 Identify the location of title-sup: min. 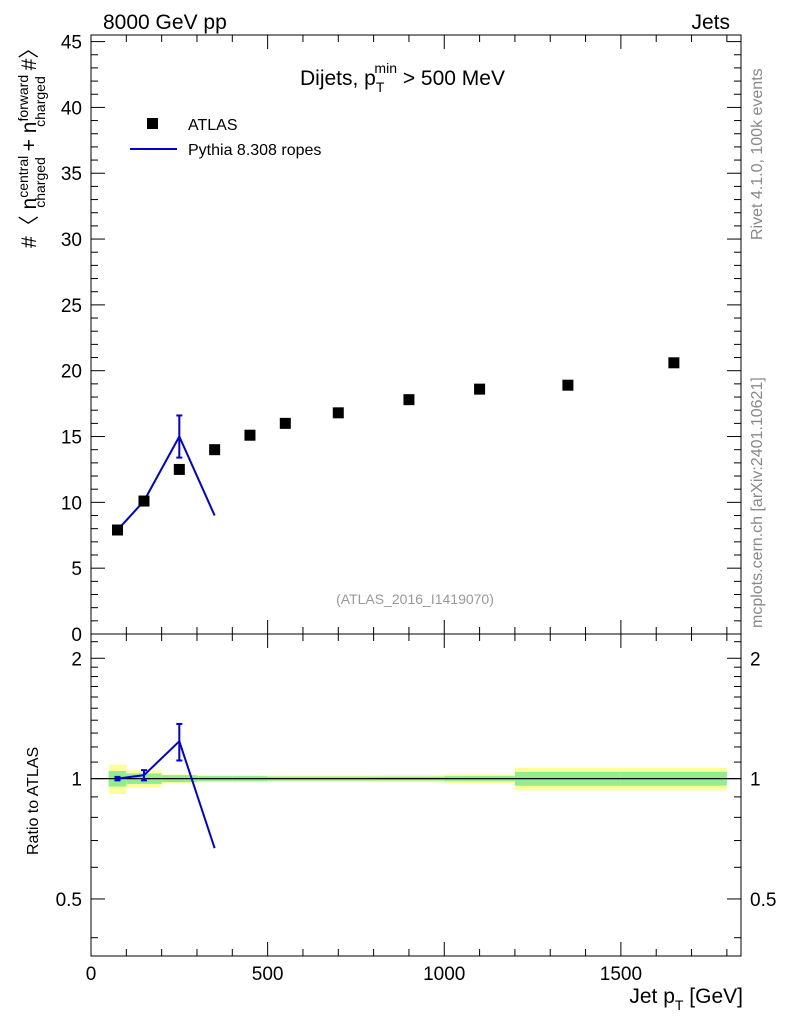
(385, 68).